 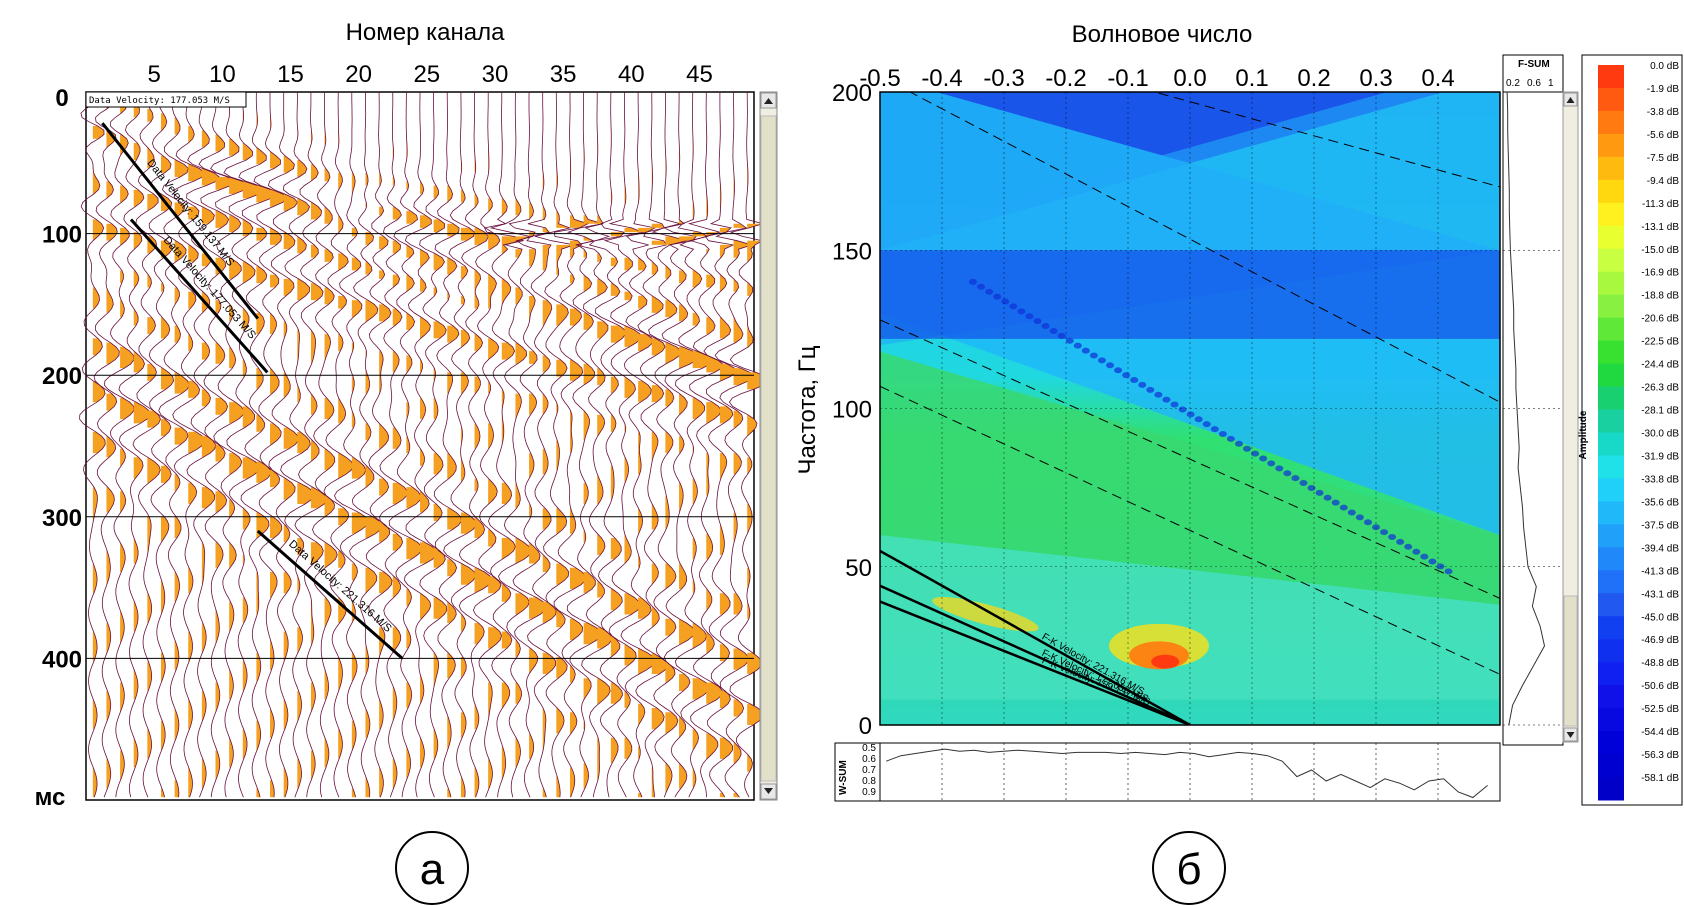 I want to click on panel-b-scroll-thumb, so click(x=1570, y=661).